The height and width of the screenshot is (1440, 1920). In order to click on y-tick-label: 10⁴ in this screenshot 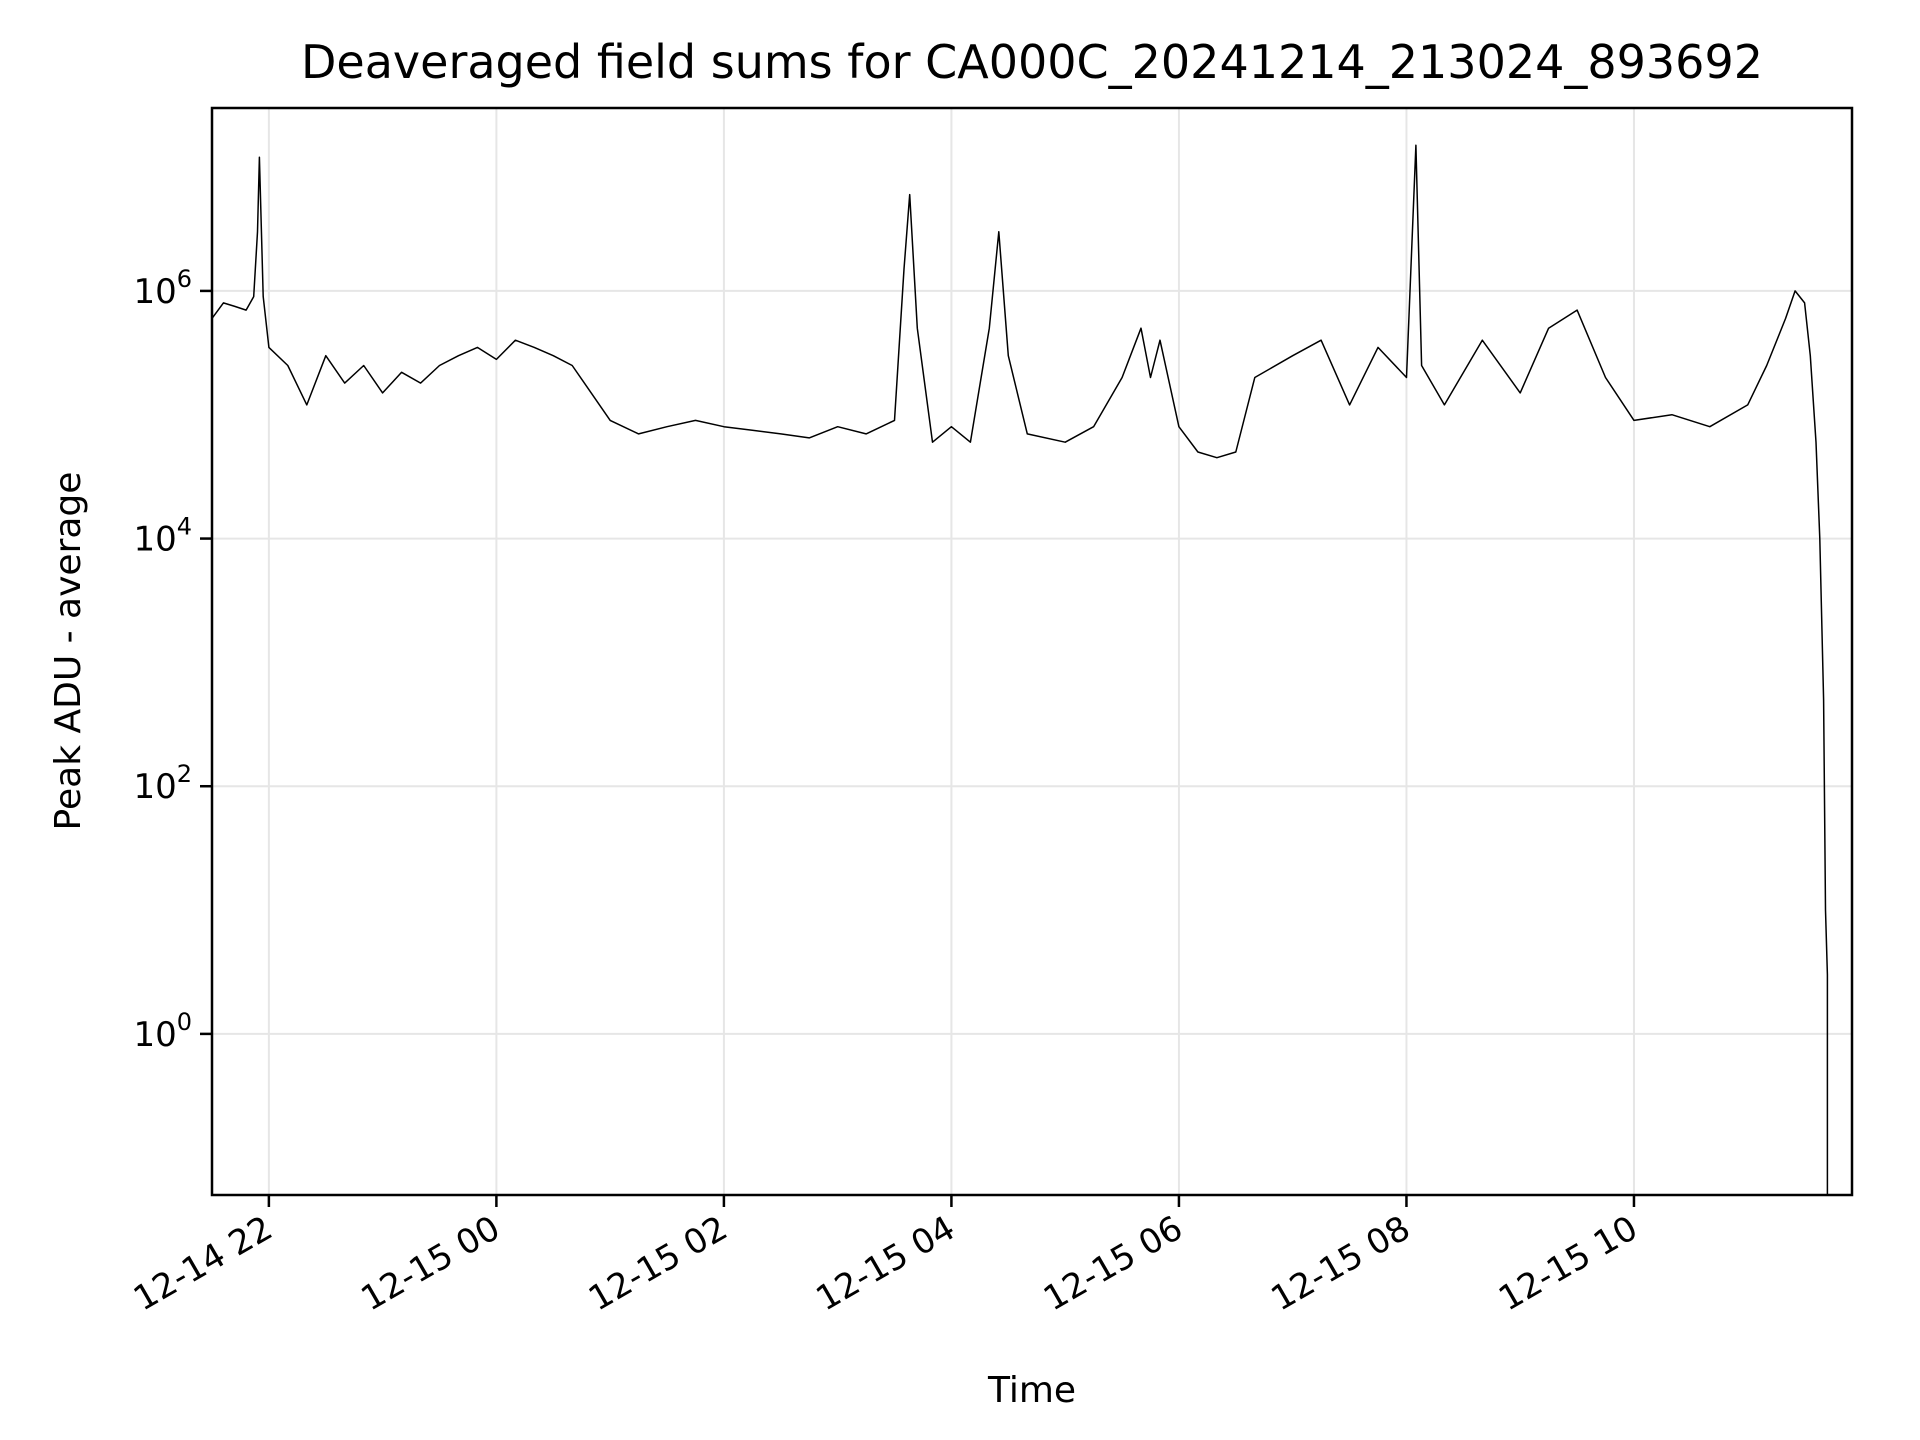, I will do `click(162, 536)`.